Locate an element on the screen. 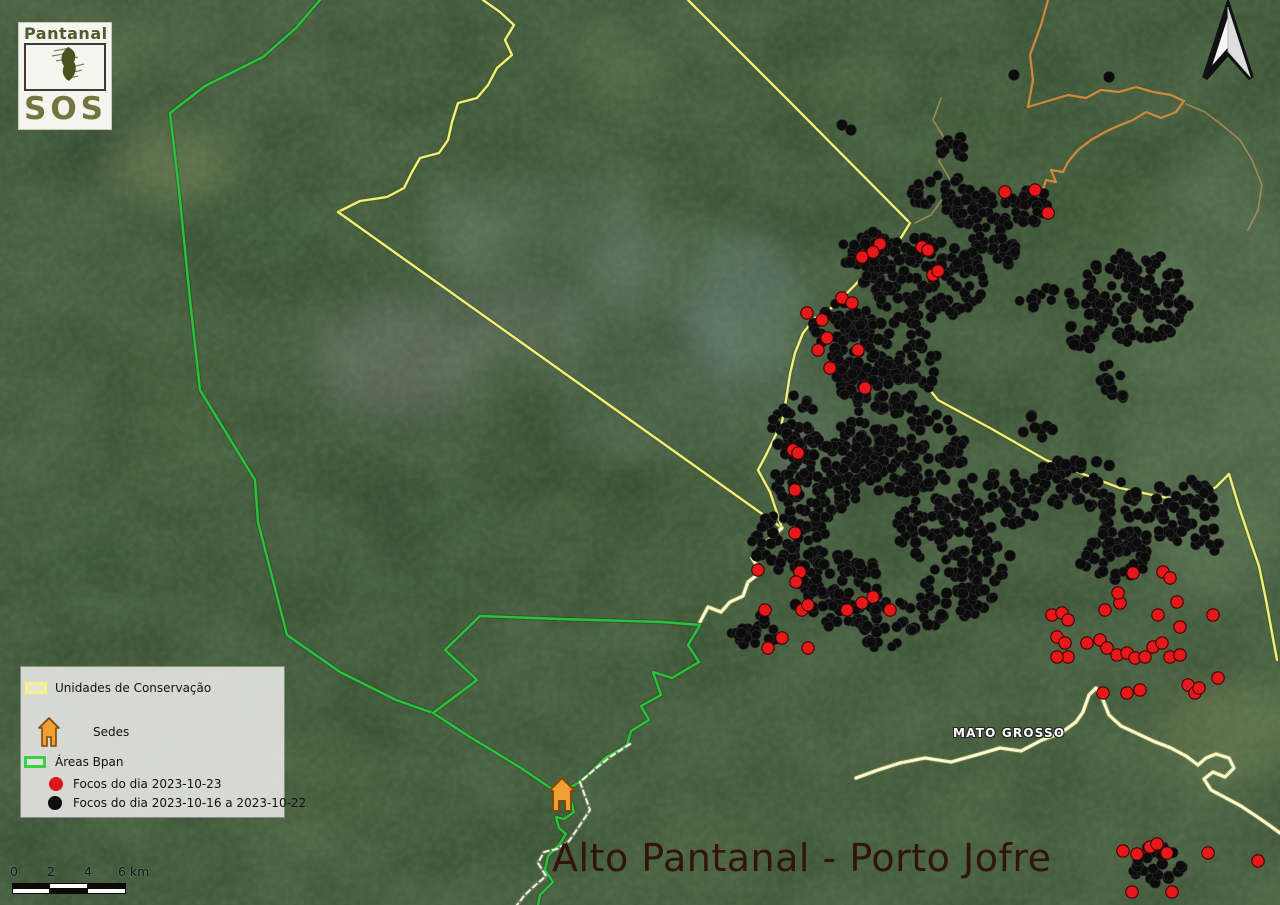  scale-tick: 0 is located at coordinates (14, 871).